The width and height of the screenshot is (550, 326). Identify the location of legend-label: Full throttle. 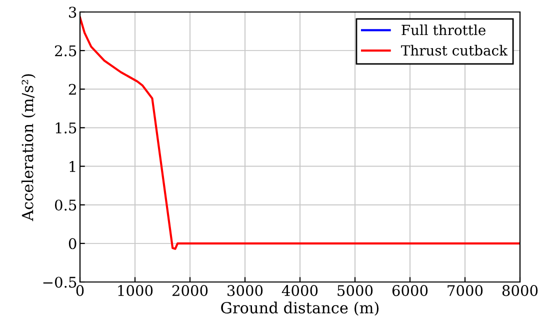
(444, 30).